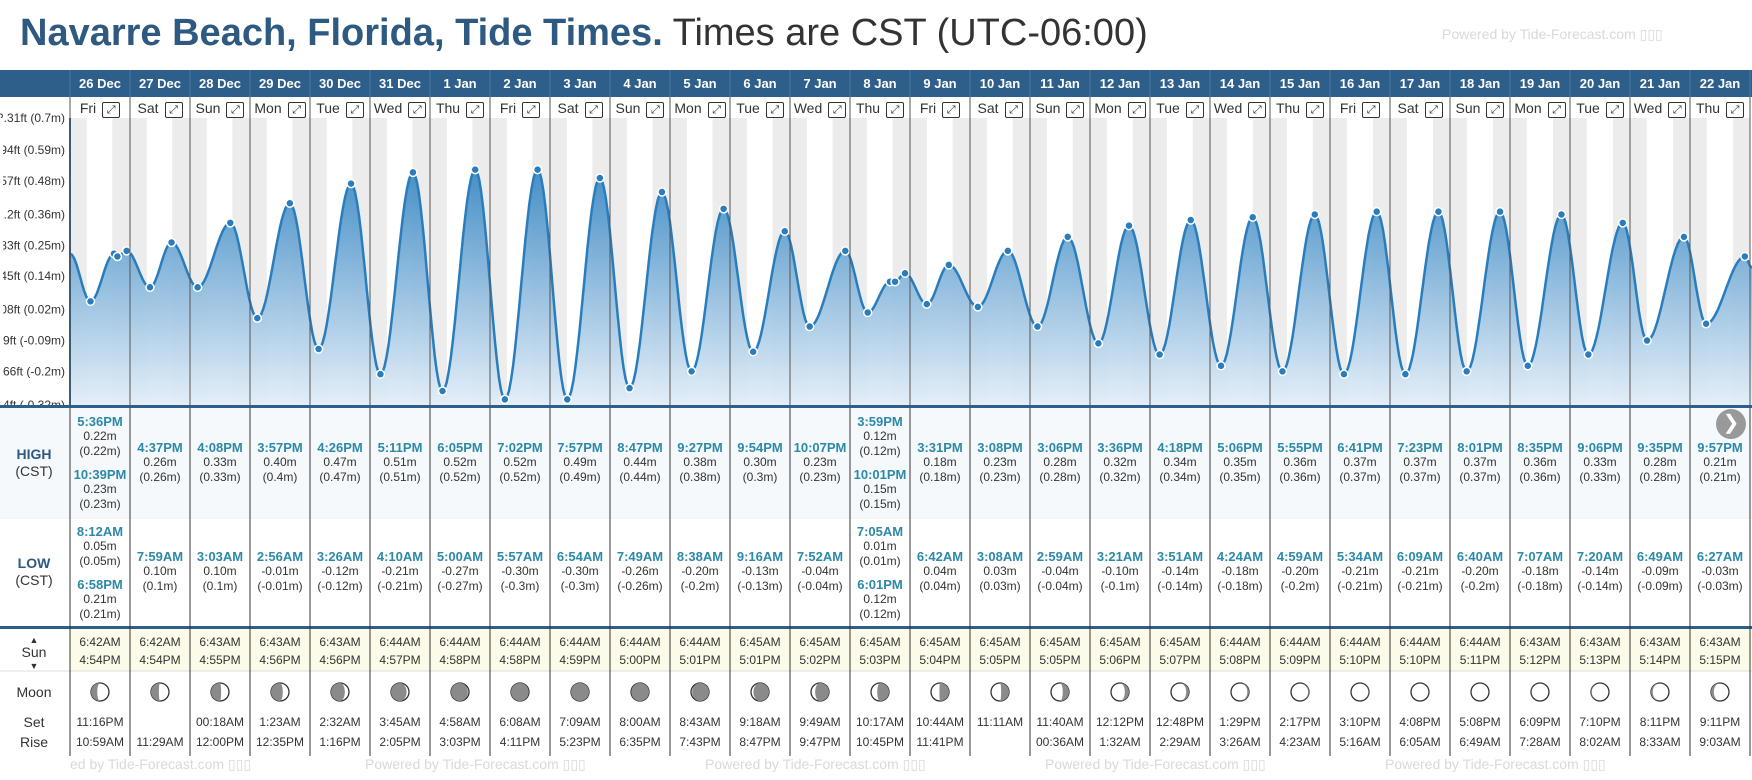  I want to click on weekday-label: Tue, so click(328, 108).